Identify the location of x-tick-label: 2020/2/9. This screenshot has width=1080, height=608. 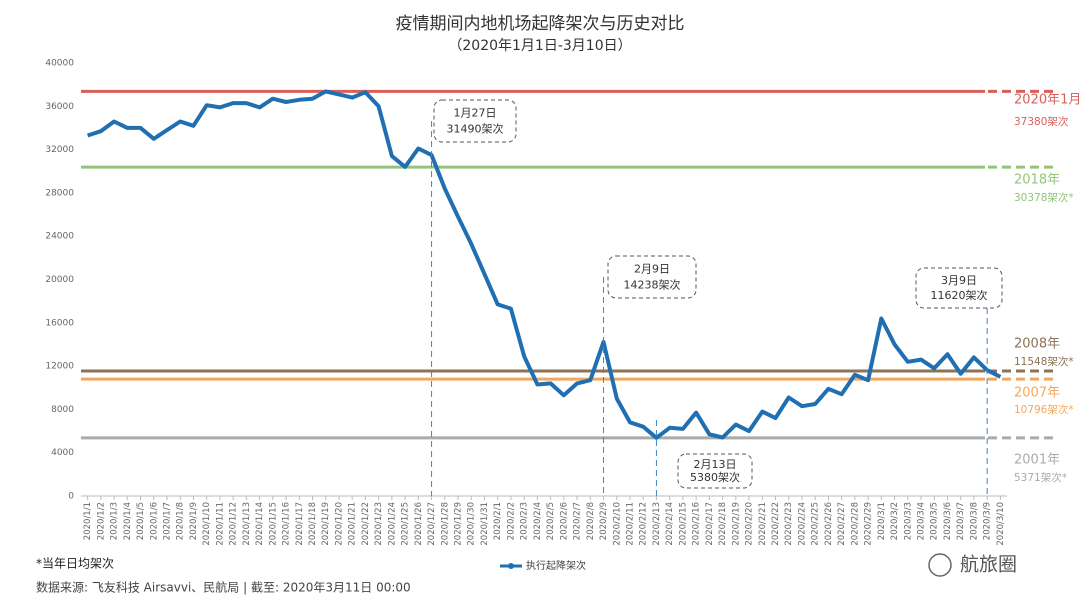
(604, 521).